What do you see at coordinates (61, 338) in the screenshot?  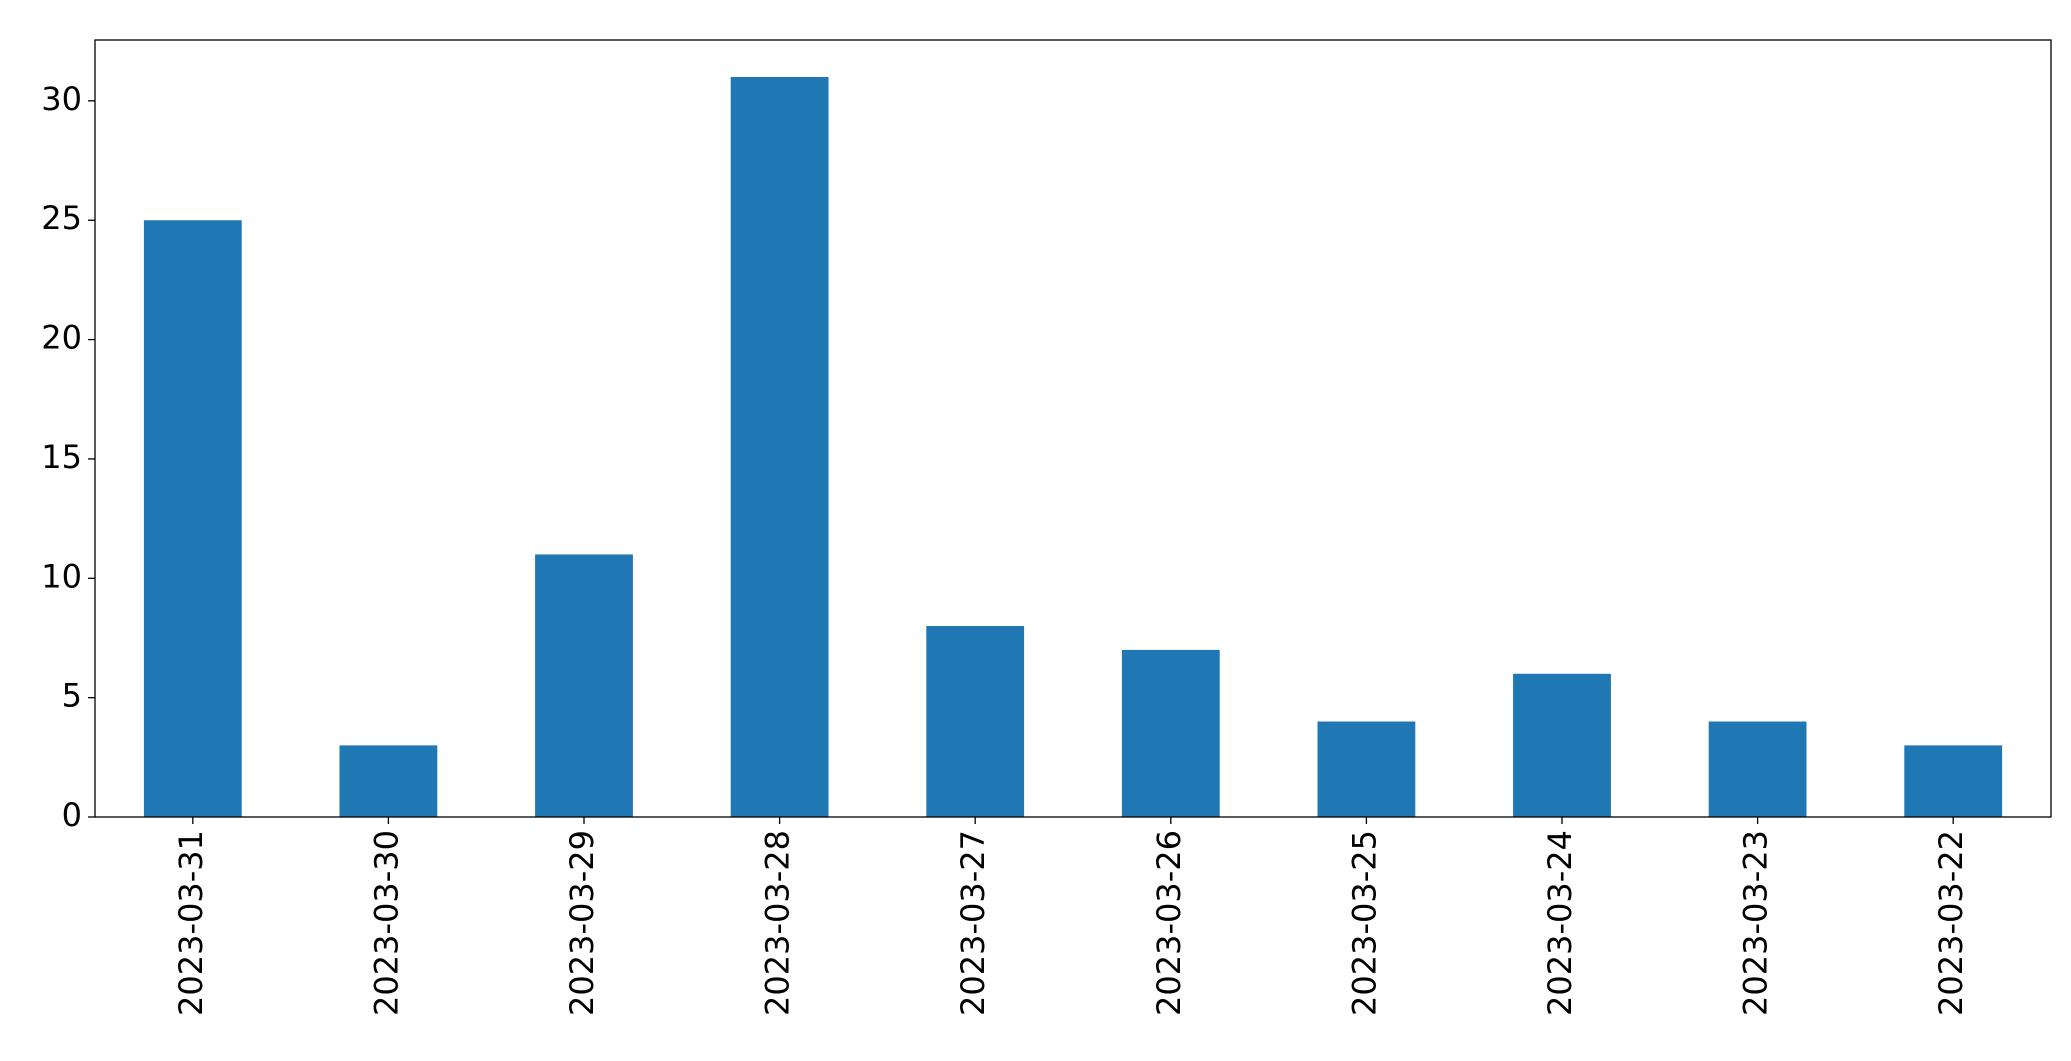 I see `y-tick-label: 20` at bounding box center [61, 338].